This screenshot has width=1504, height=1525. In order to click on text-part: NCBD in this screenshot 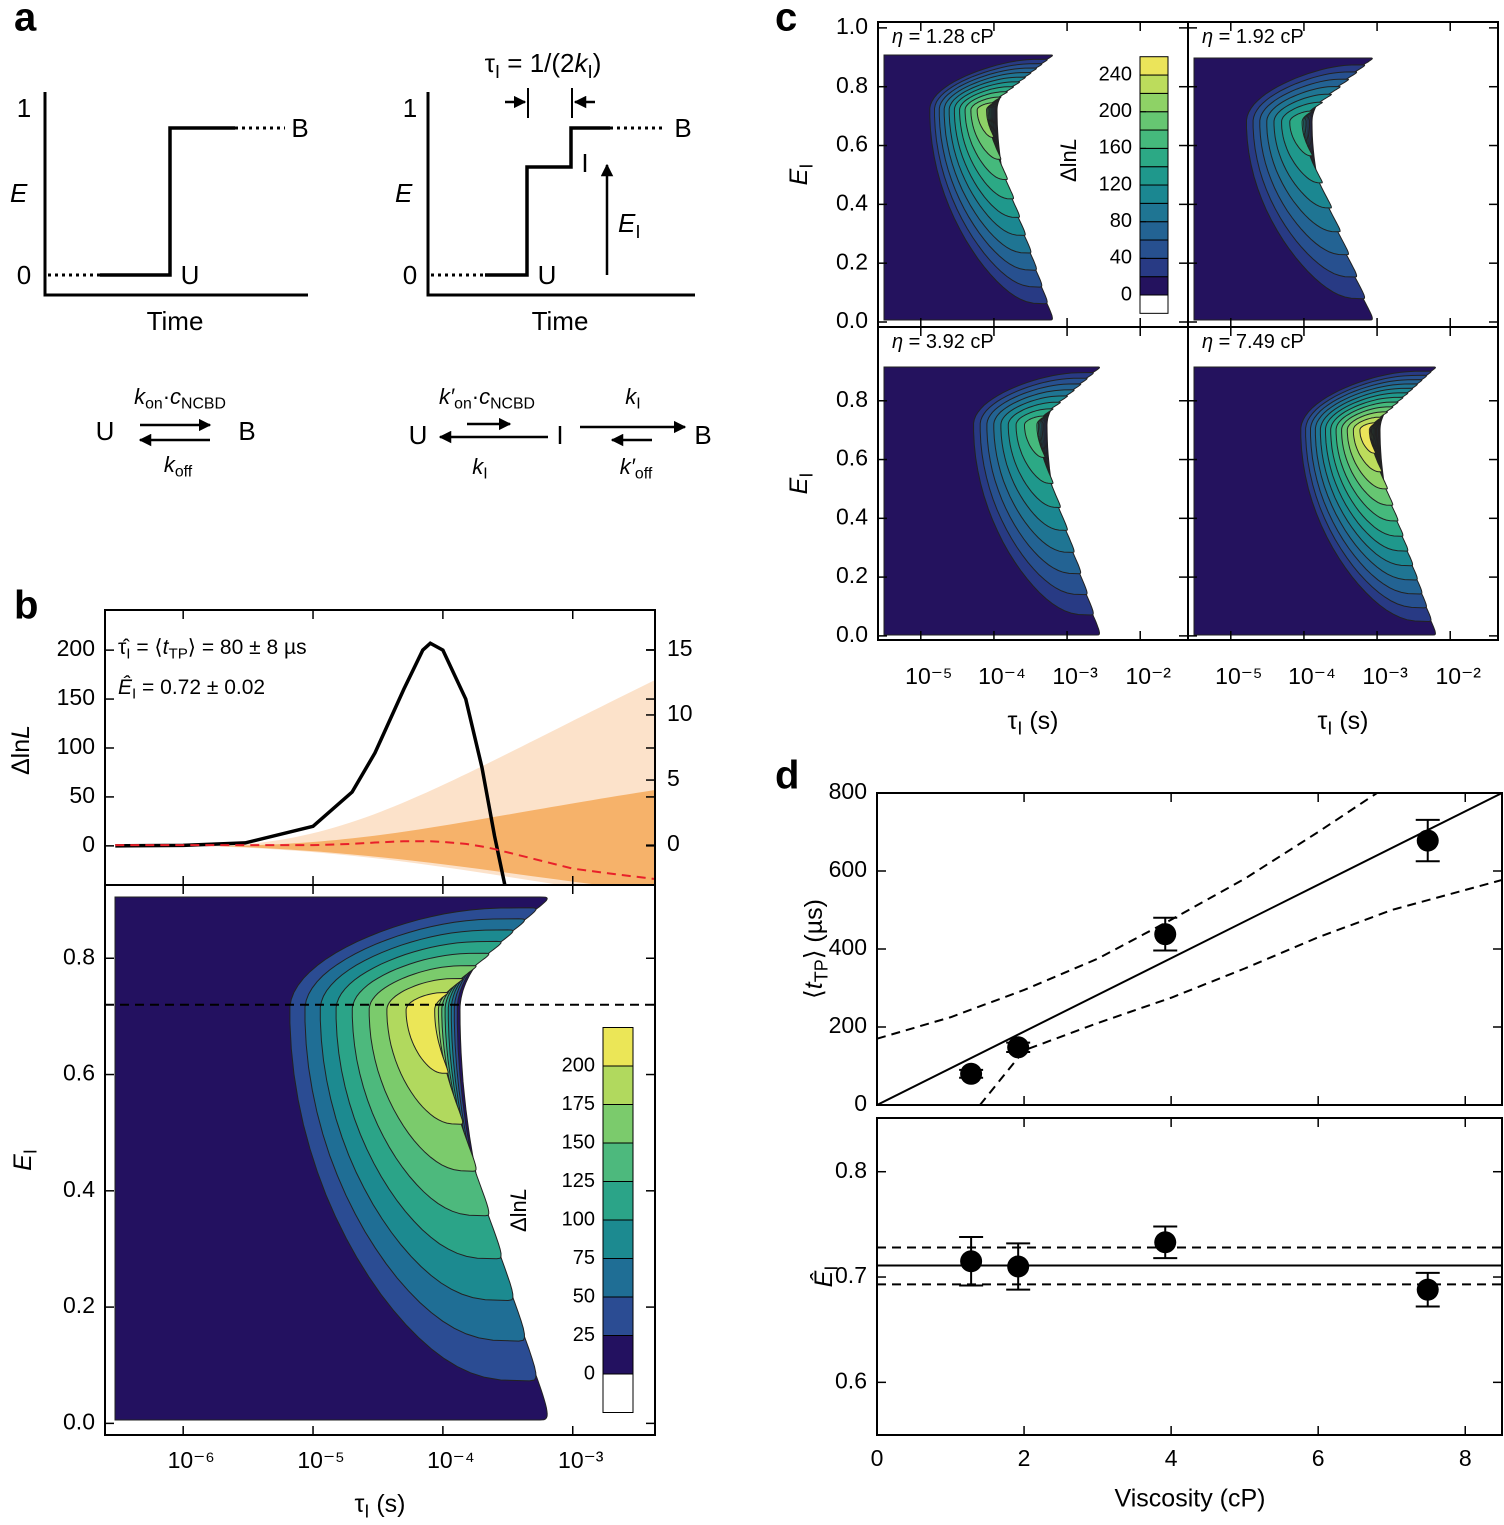, I will do `click(512, 404)`.